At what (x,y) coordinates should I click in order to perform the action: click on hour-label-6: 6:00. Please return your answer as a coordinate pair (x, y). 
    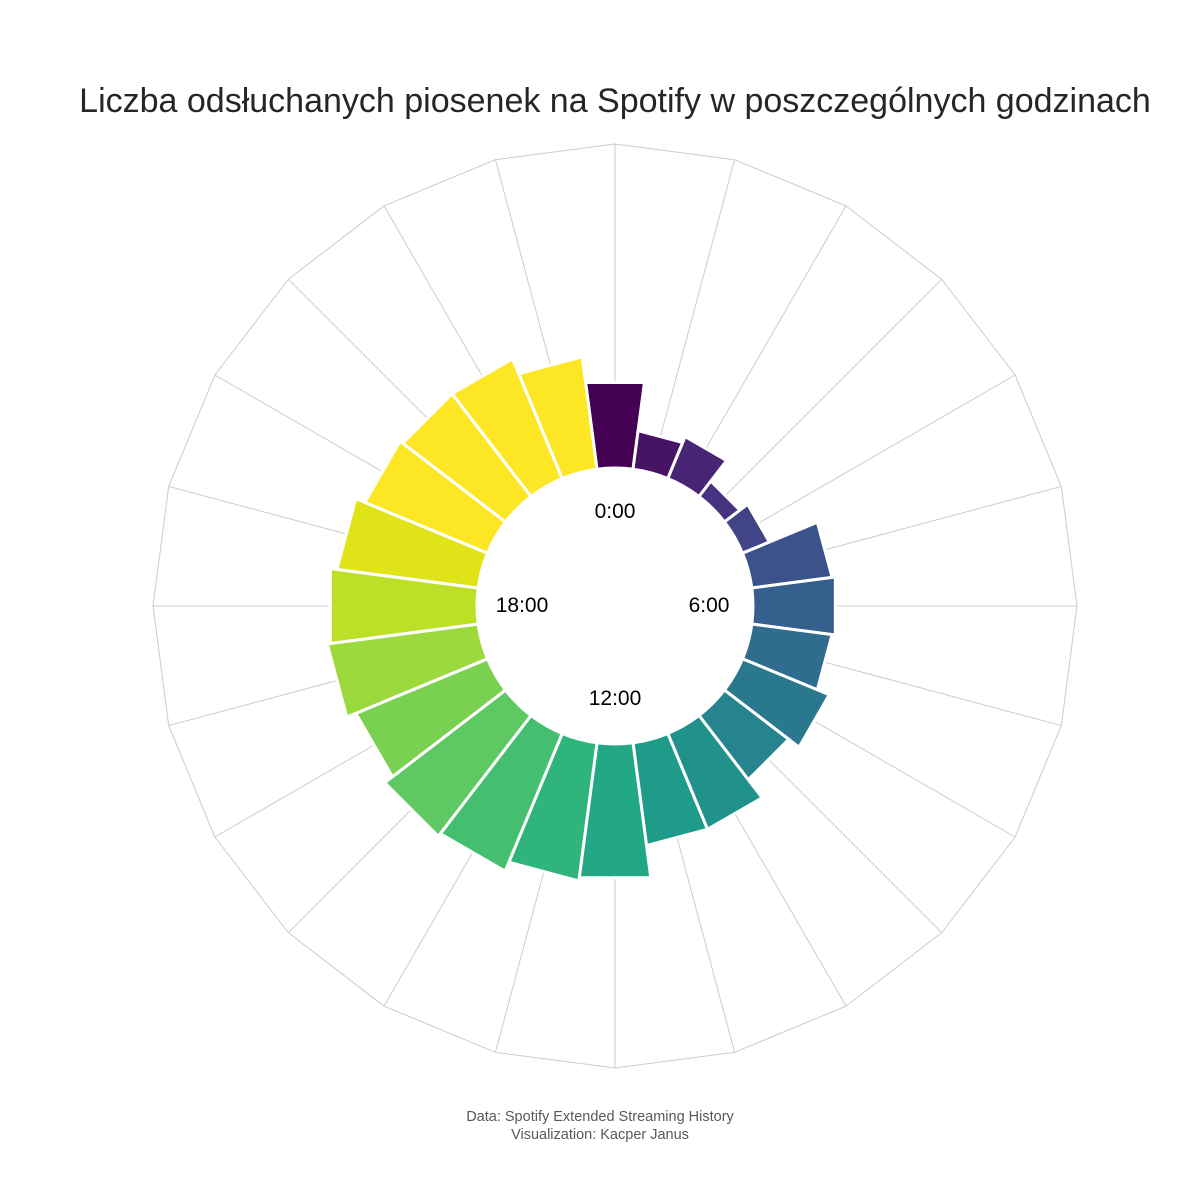
    Looking at the image, I should click on (709, 605).